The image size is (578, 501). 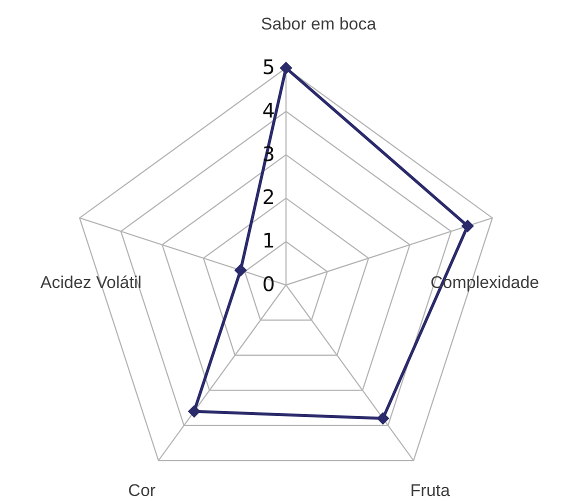 I want to click on spoke-label: Sabor em boca, so click(x=318, y=24).